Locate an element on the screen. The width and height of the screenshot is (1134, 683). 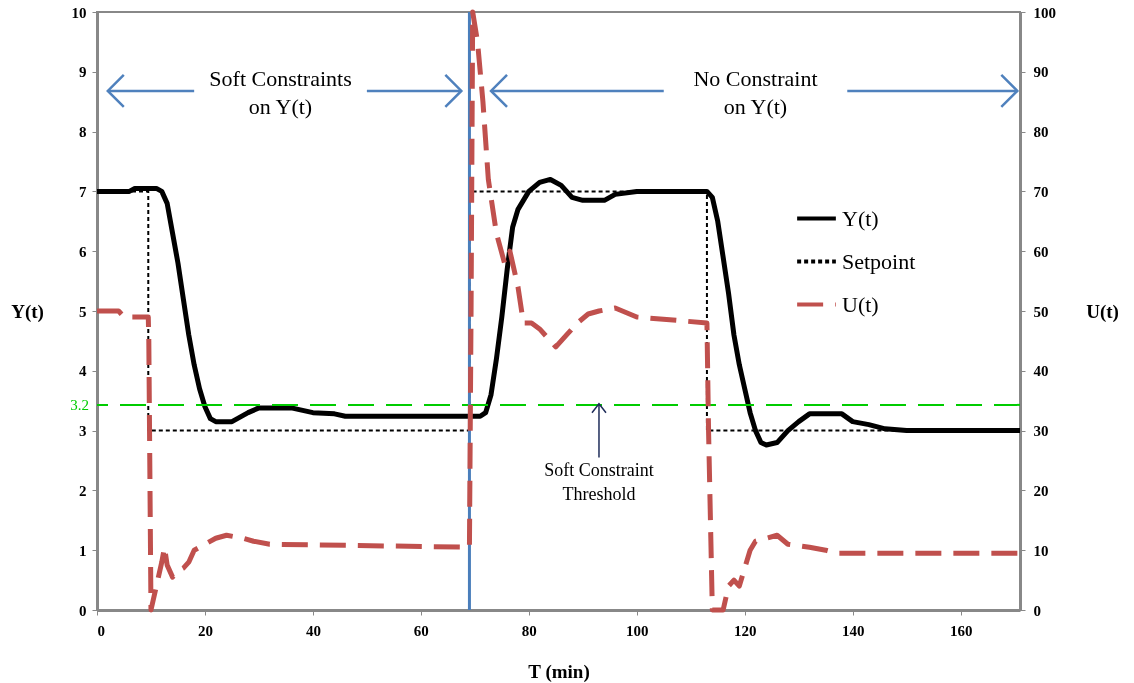
y-tick-label: 9 is located at coordinates (83, 72).